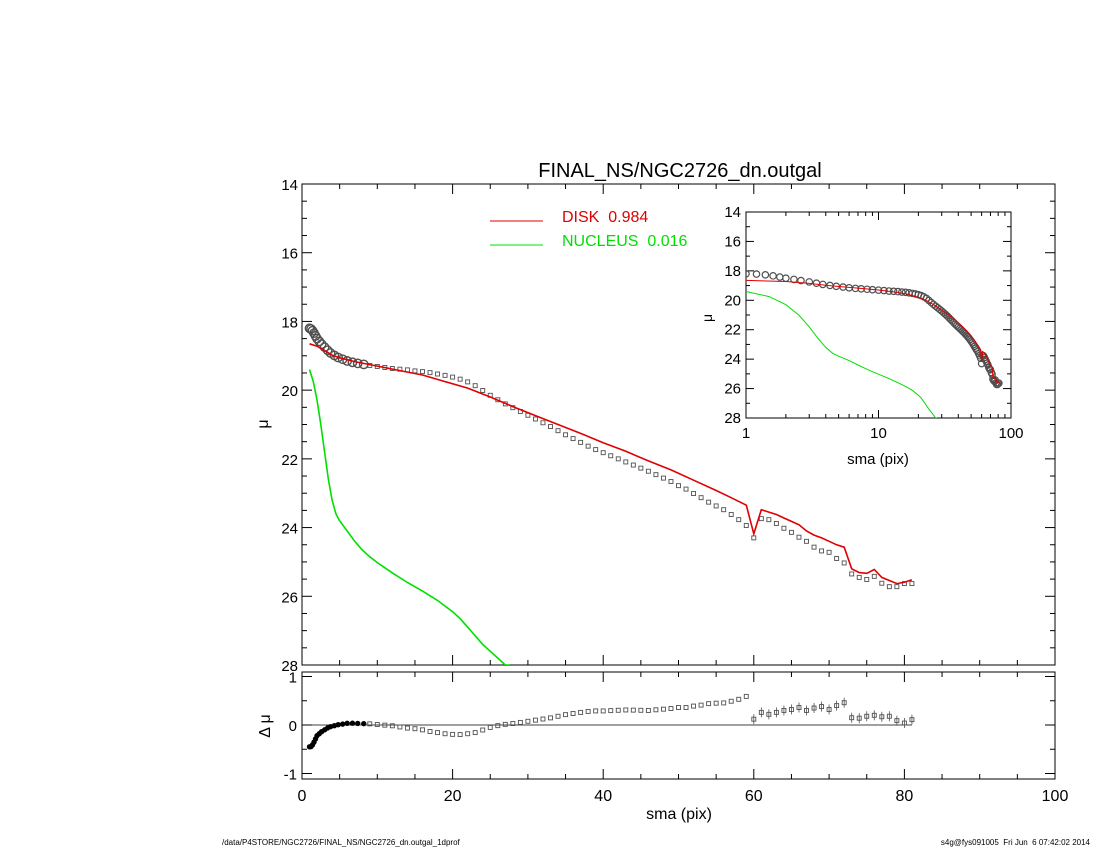  I want to click on footer-timestamp: s4g@fys091005 Fri Jun 6 07:42:02 2014, so click(1015, 842).